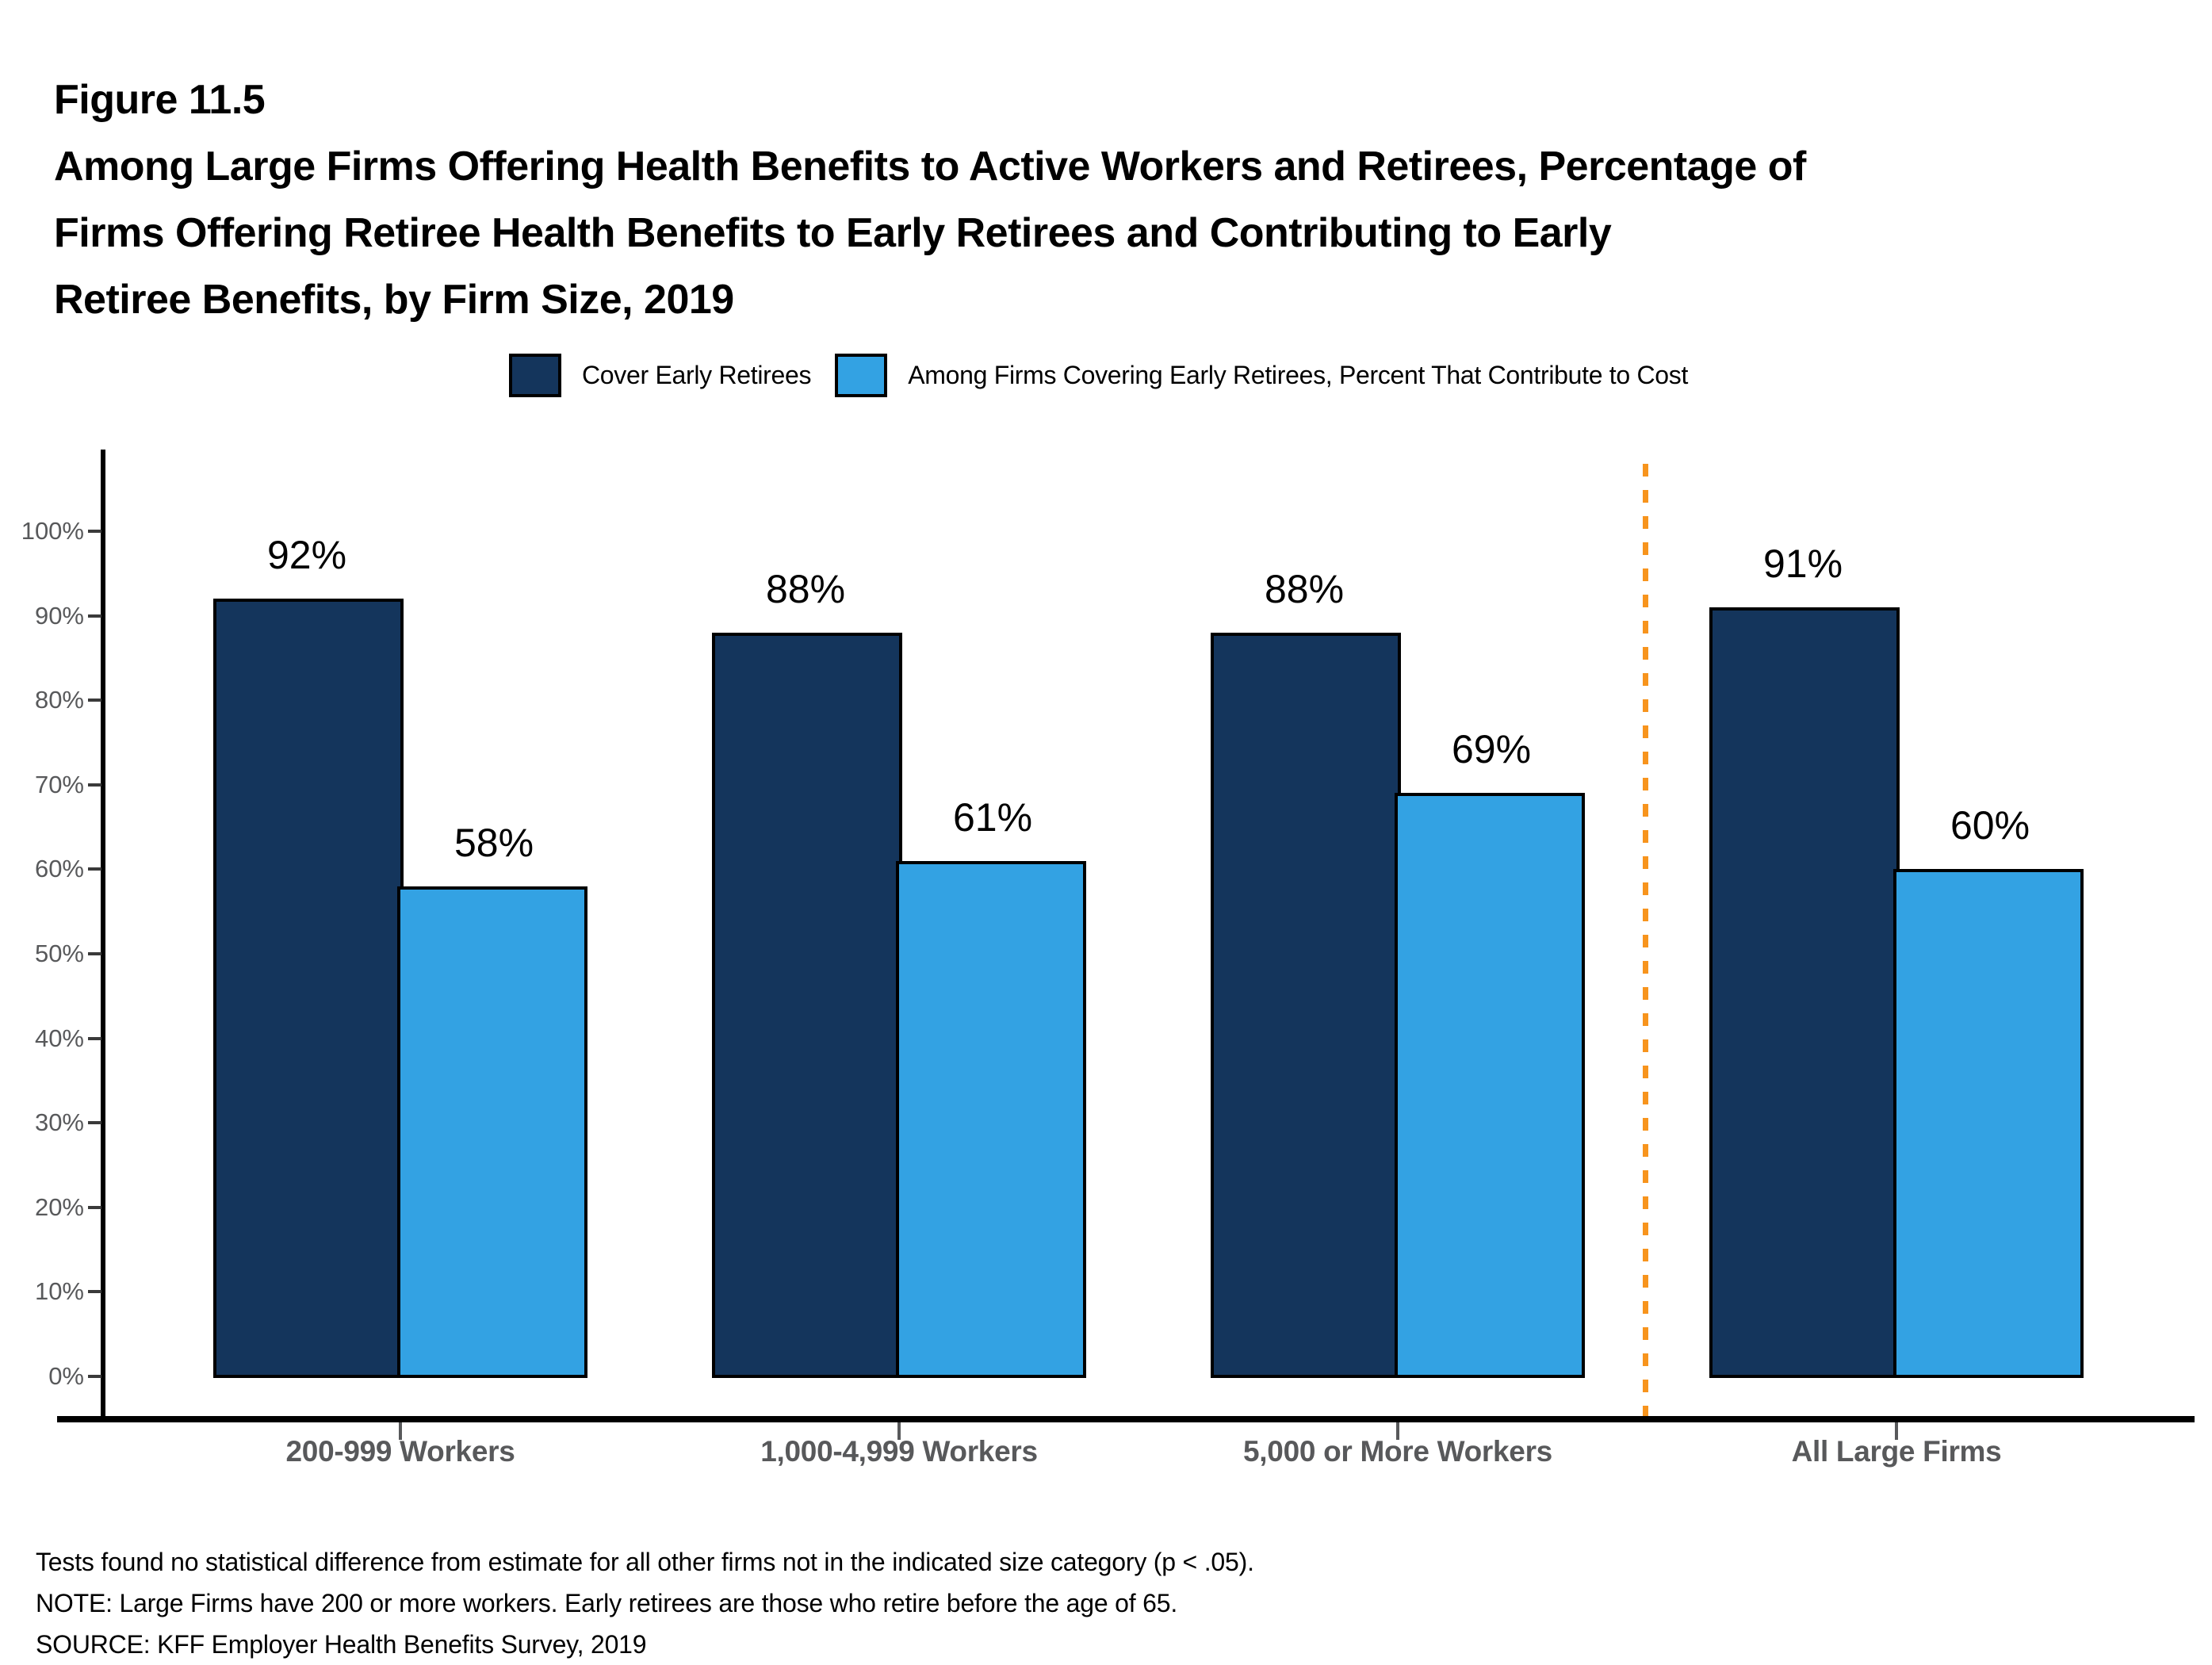  What do you see at coordinates (861, 375) in the screenshot?
I see `legend-swatch-blue` at bounding box center [861, 375].